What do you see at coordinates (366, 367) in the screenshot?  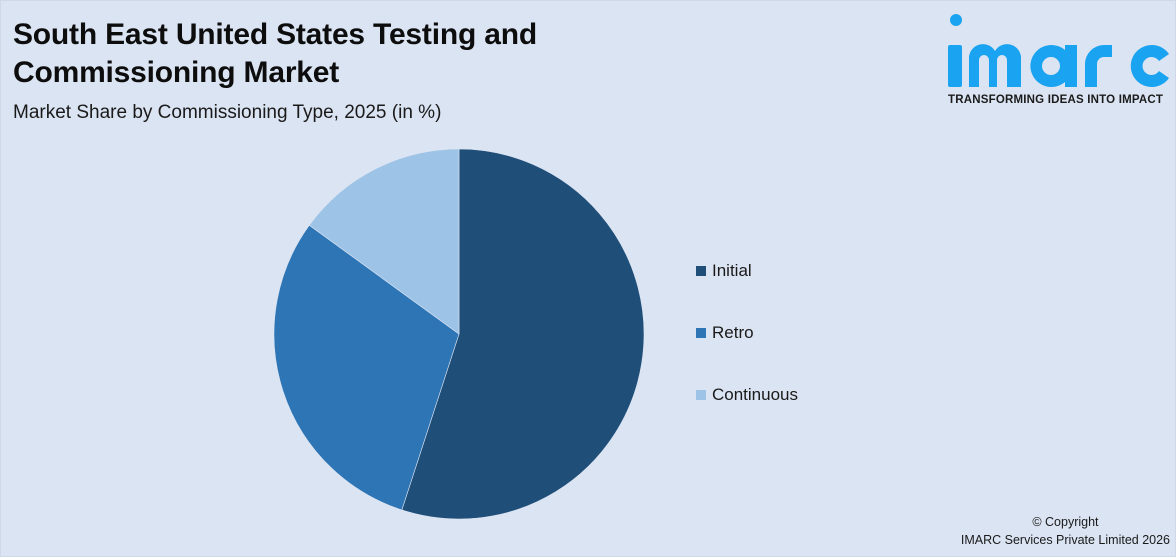 I see `pie-slice-retro` at bounding box center [366, 367].